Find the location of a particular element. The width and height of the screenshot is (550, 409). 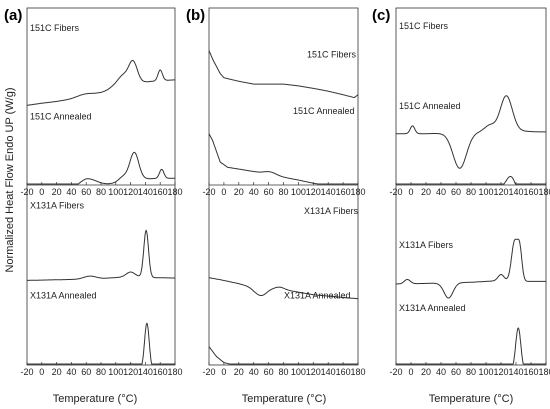

panel-label: (a) is located at coordinates (13, 15).